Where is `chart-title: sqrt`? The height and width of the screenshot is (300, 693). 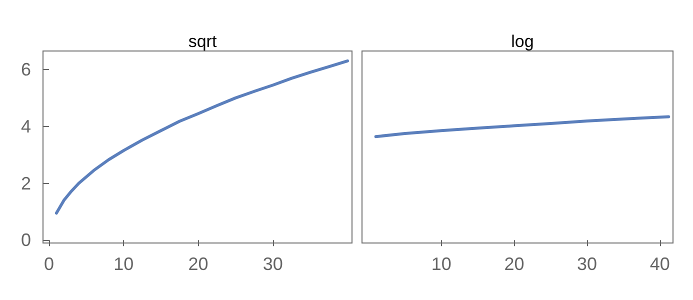 chart-title: sqrt is located at coordinates (202, 41).